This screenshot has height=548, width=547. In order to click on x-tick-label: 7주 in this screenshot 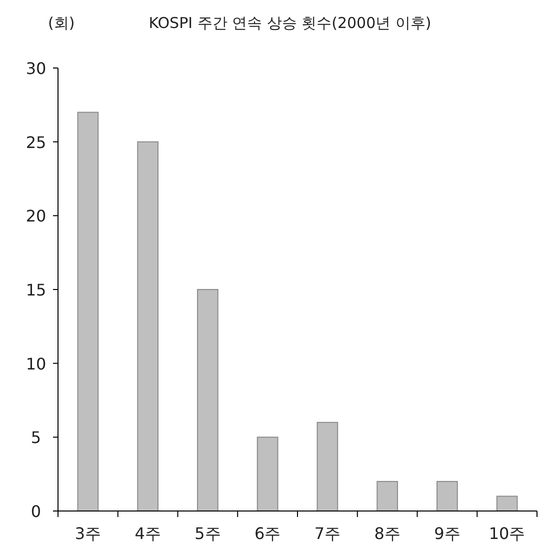, I will do `click(327, 533)`.